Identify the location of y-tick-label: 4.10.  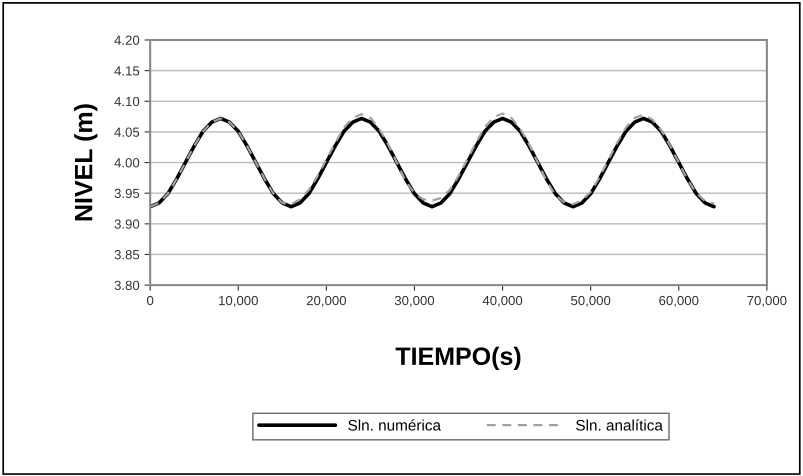
(127, 101).